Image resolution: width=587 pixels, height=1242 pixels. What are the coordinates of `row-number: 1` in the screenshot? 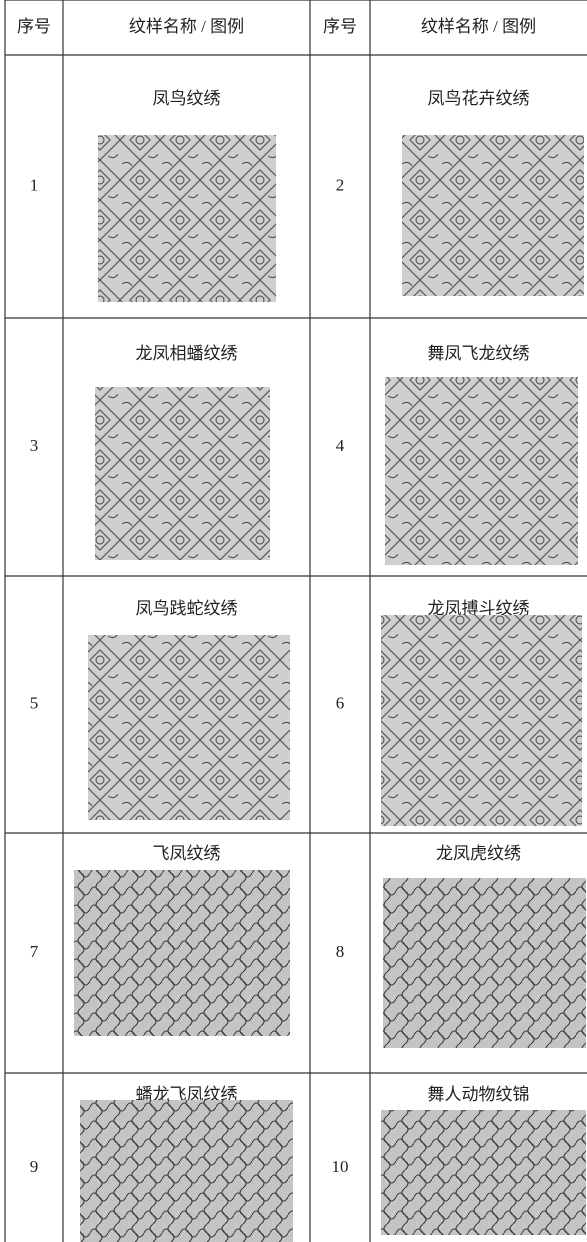 It's located at (34, 184).